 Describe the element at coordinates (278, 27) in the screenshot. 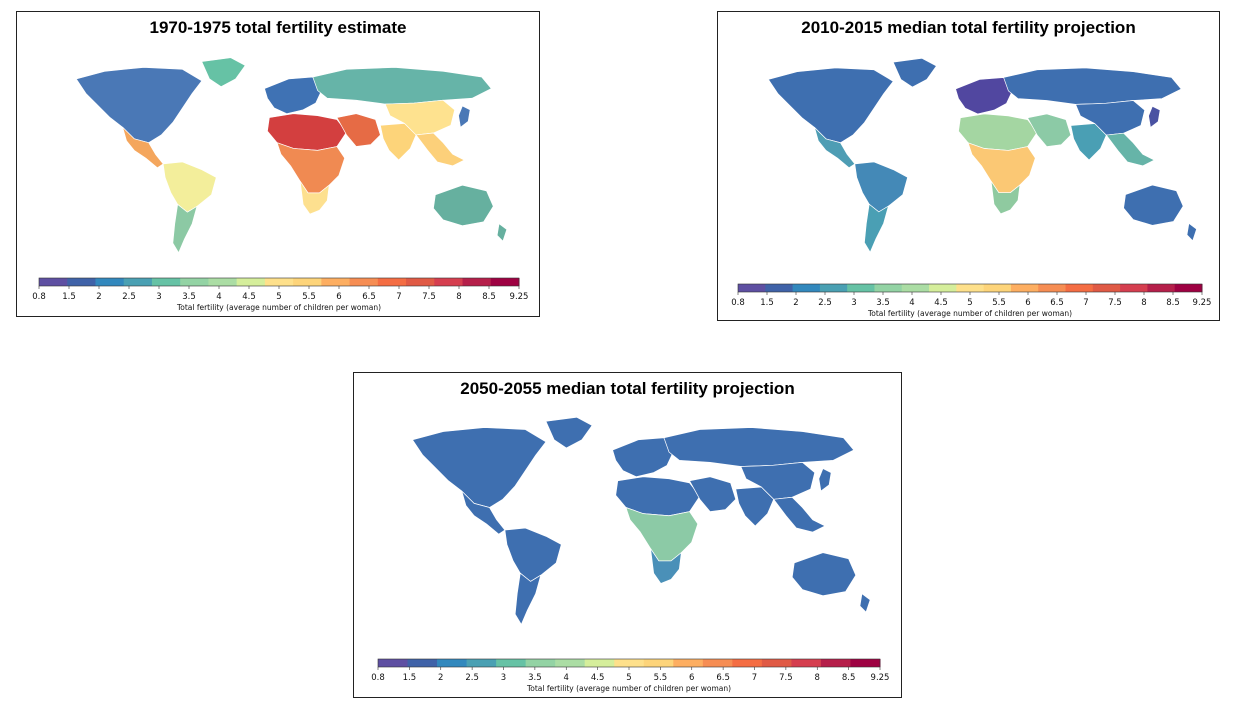

I see `panel-title: 1970-1975 total fertility estimate` at that location.